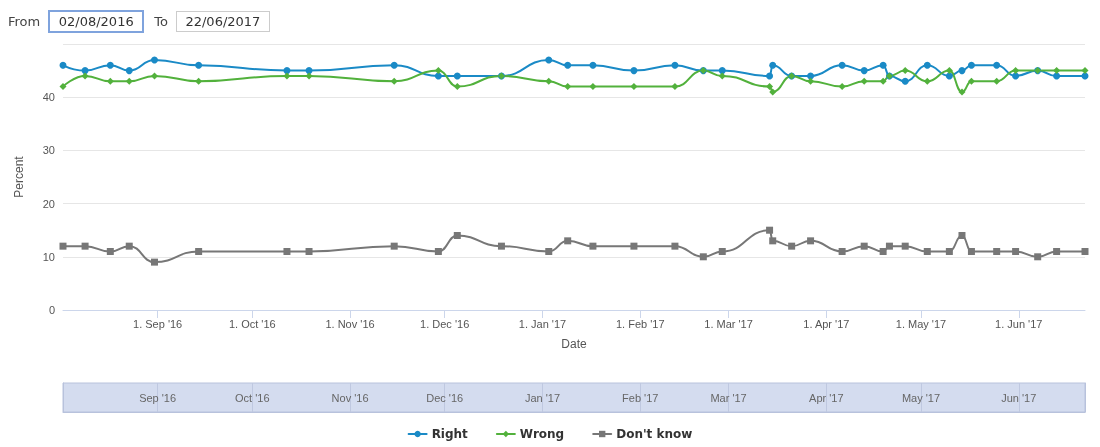 This screenshot has height=447, width=1100. What do you see at coordinates (574, 344) in the screenshot?
I see `x-axis-title: Date` at bounding box center [574, 344].